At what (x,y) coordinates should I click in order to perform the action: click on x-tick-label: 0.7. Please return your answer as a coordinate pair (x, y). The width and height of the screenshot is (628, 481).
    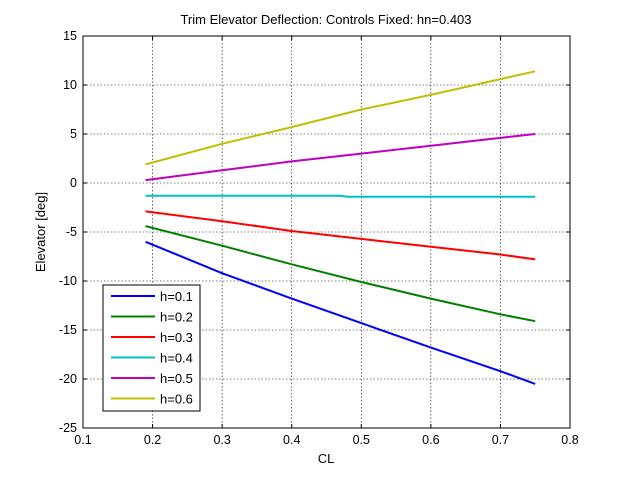
    Looking at the image, I should click on (500, 440).